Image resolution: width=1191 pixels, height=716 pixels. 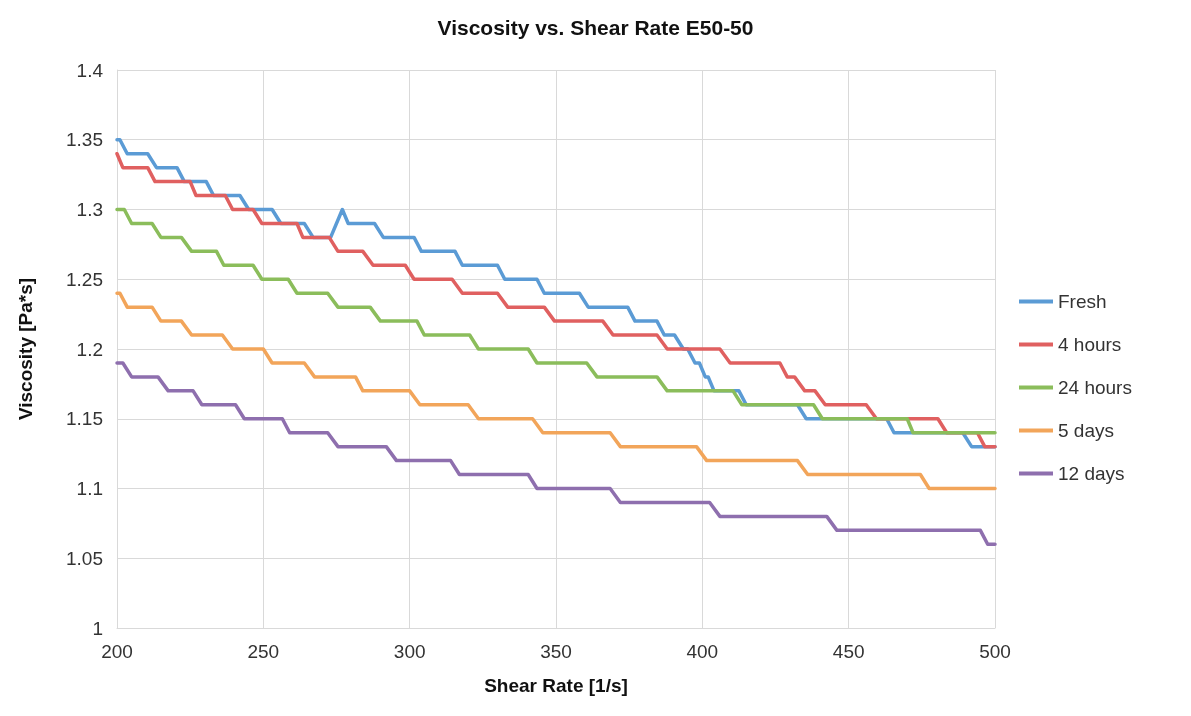 I want to click on y-axis-title: Viscosity [Pa*s], so click(x=25, y=349).